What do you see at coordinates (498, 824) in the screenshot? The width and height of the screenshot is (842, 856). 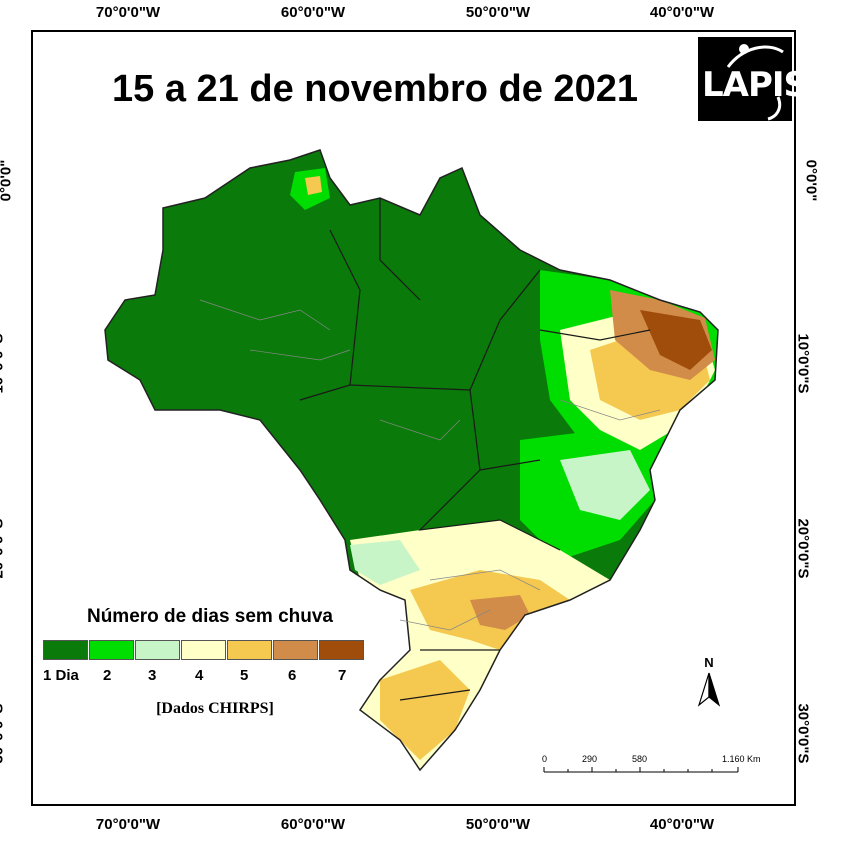 I see `lon-label-bottom: 50°0'0"W` at bounding box center [498, 824].